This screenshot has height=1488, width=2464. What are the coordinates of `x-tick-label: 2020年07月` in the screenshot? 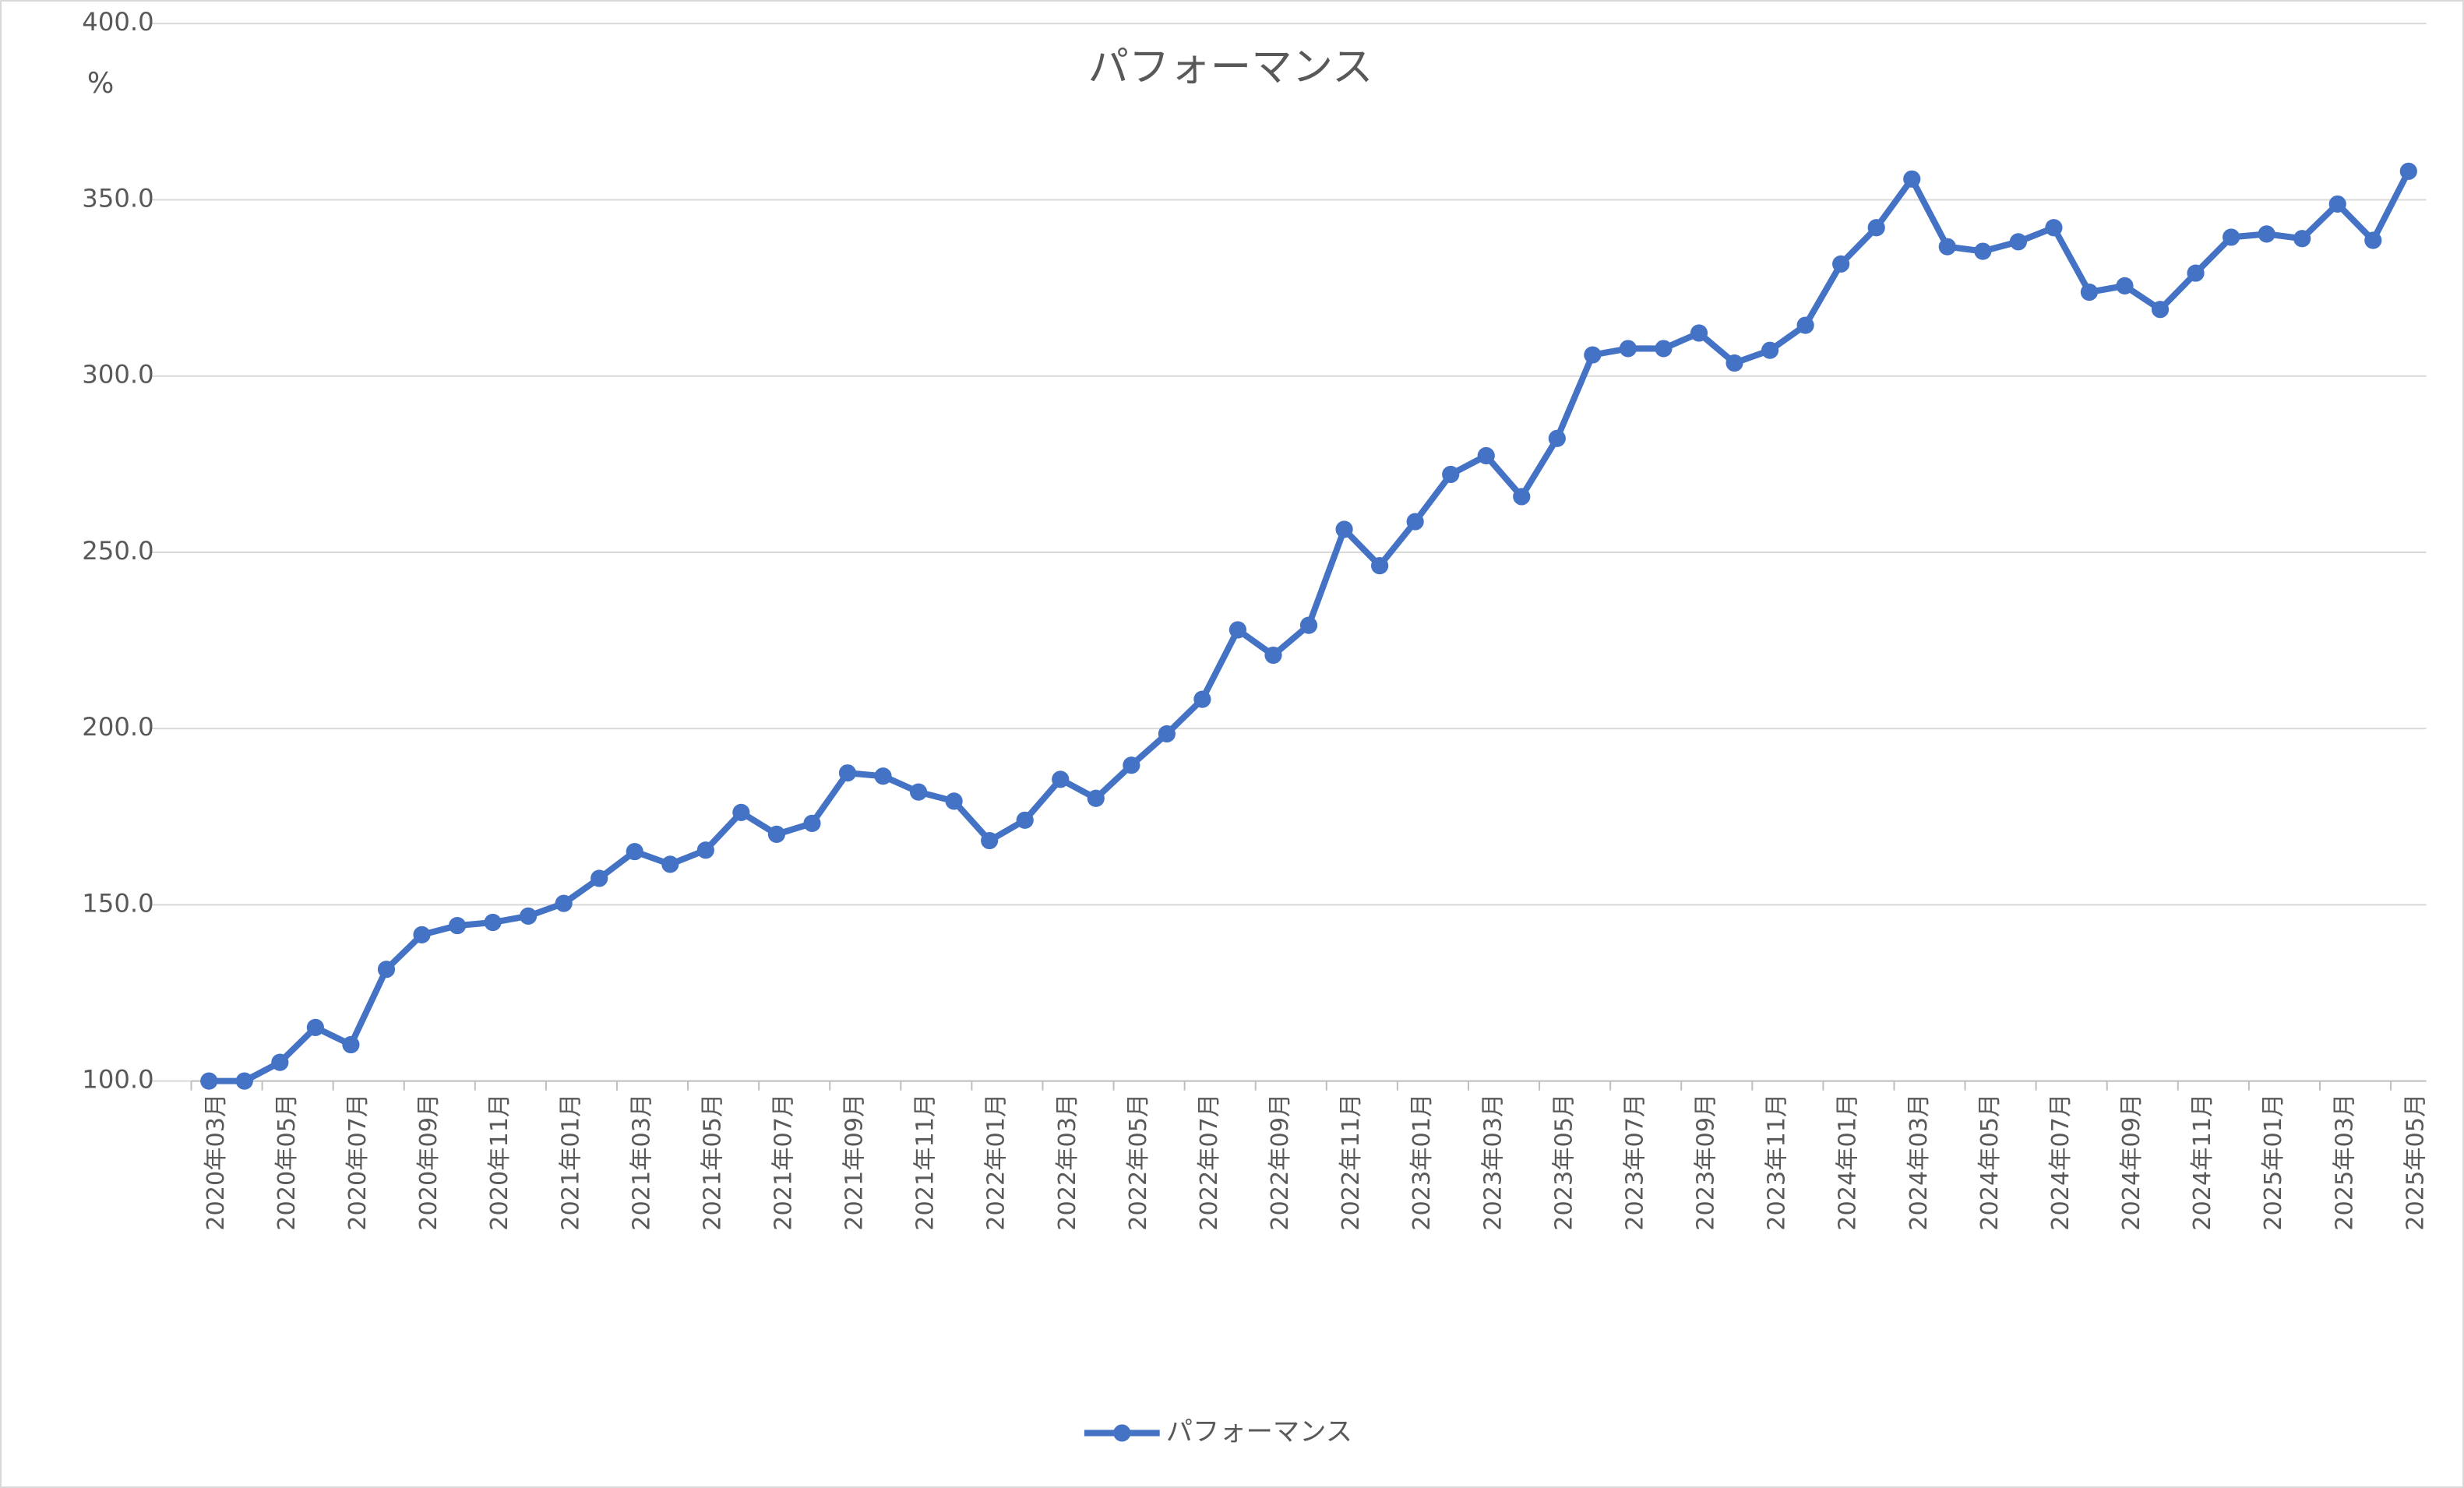 It's located at (358, 1162).